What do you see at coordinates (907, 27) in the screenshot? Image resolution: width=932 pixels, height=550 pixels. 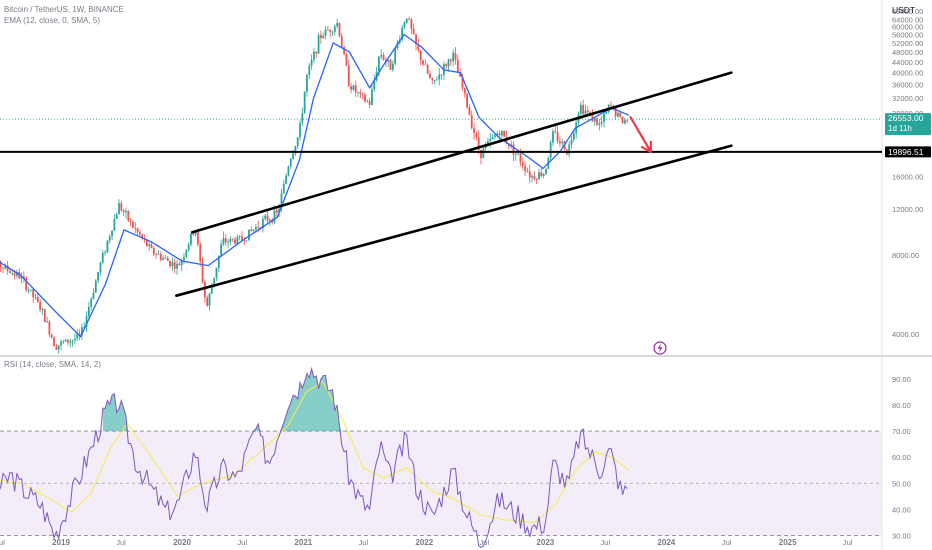 I see `price-tick-label: 60000.00` at bounding box center [907, 27].